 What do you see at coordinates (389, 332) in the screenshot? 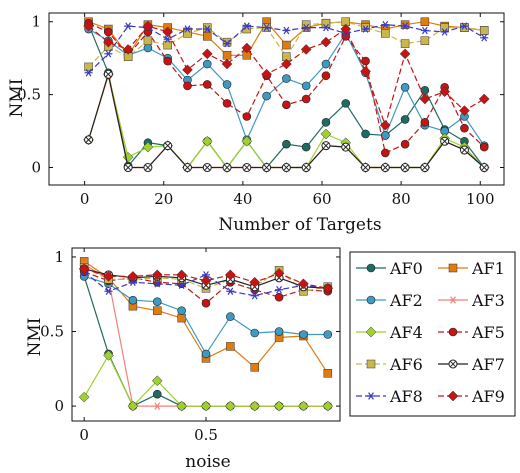
I see `legend-item-af4: AF4` at bounding box center [389, 332].